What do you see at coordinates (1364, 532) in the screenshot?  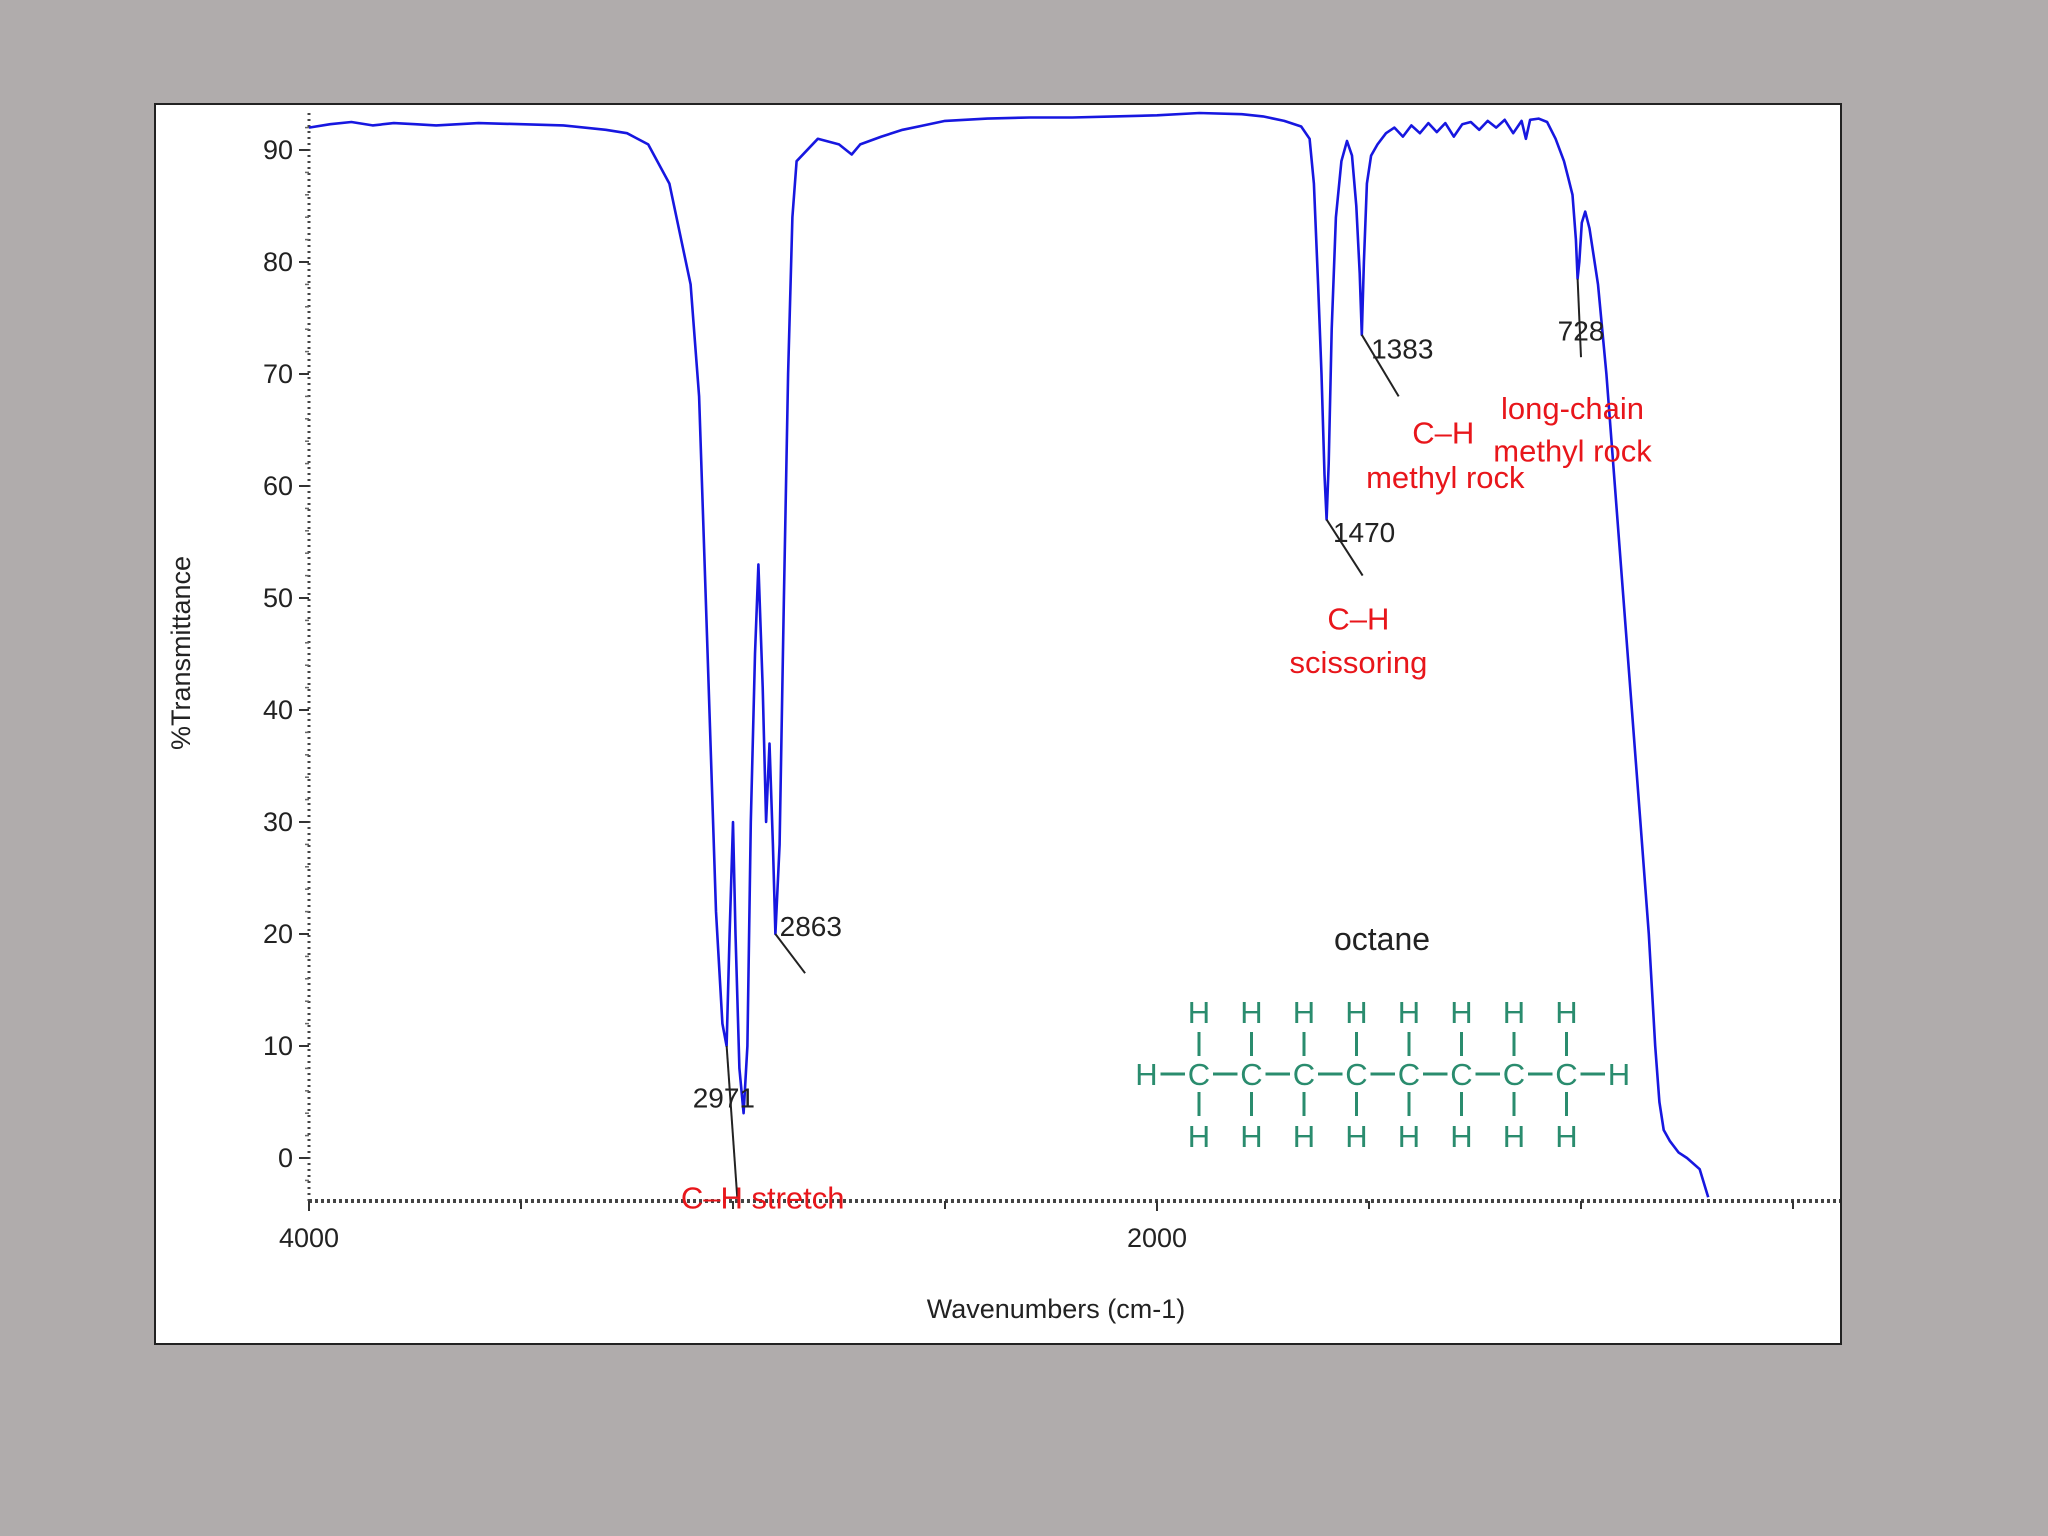 I see `peak-label-1470: 1470` at bounding box center [1364, 532].